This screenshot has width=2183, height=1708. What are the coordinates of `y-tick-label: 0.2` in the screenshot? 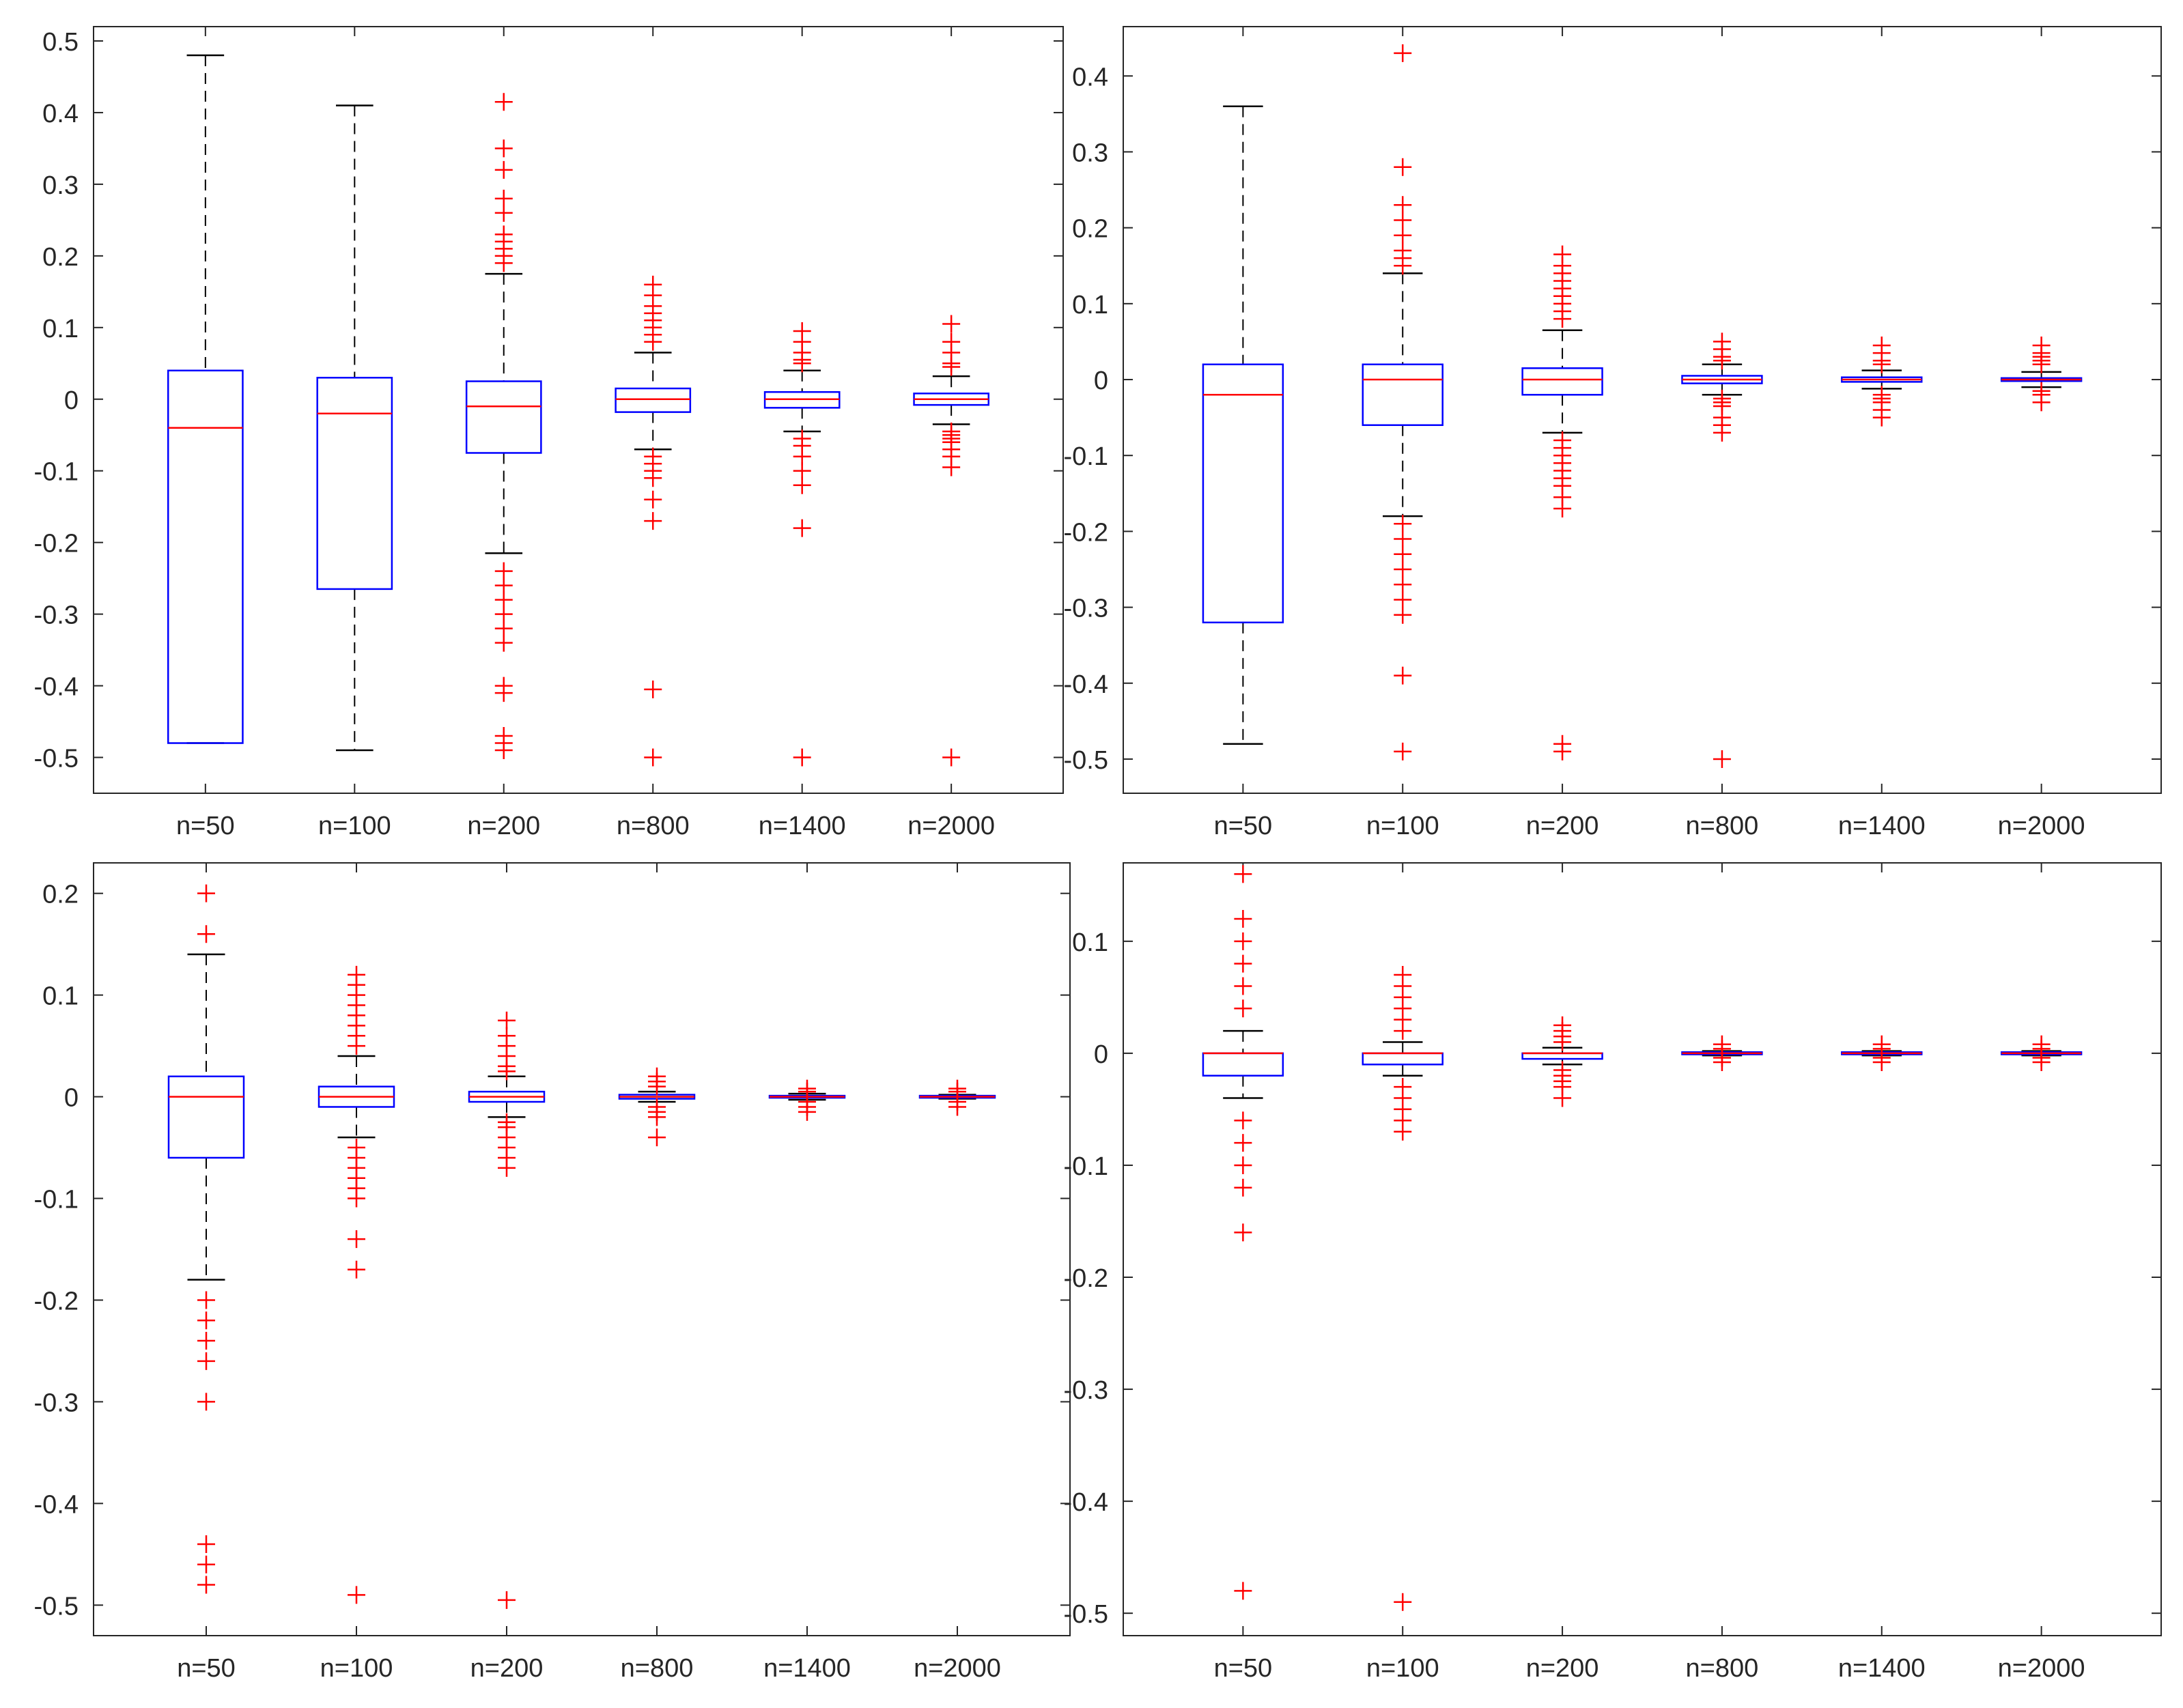 It's located at (61, 257).